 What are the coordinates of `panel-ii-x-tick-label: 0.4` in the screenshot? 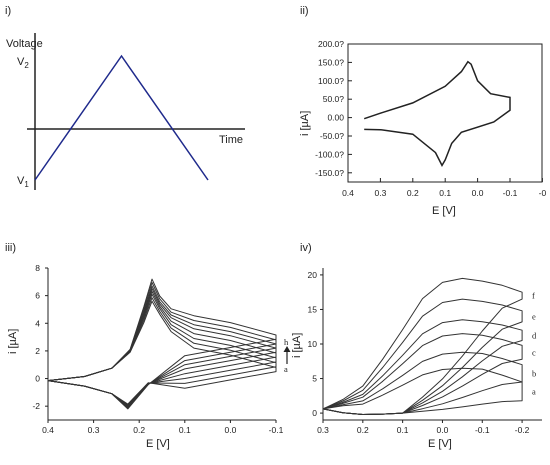 It's located at (348, 193).